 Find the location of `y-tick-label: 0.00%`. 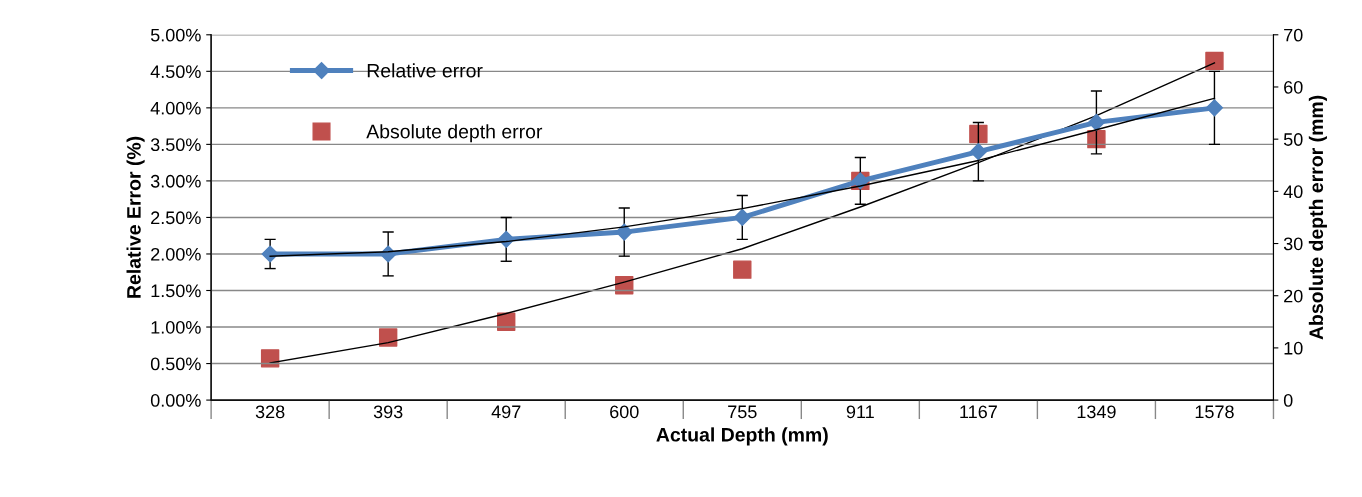

y-tick-label: 0.00% is located at coordinates (175, 400).